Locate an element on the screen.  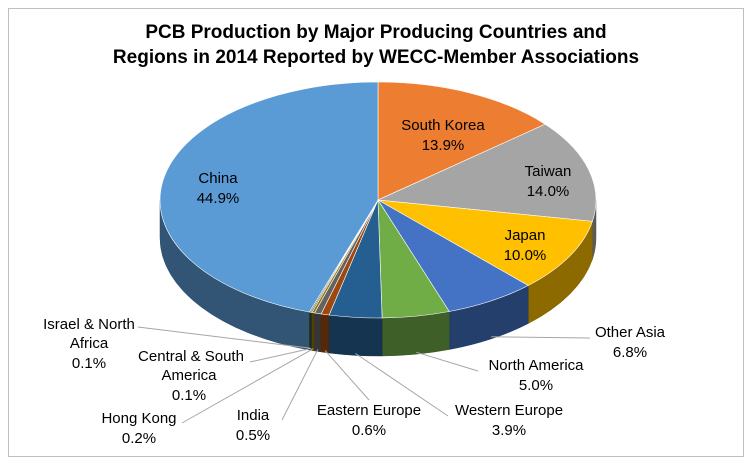
data-value-other-asia: 6.8% is located at coordinates (630, 352).